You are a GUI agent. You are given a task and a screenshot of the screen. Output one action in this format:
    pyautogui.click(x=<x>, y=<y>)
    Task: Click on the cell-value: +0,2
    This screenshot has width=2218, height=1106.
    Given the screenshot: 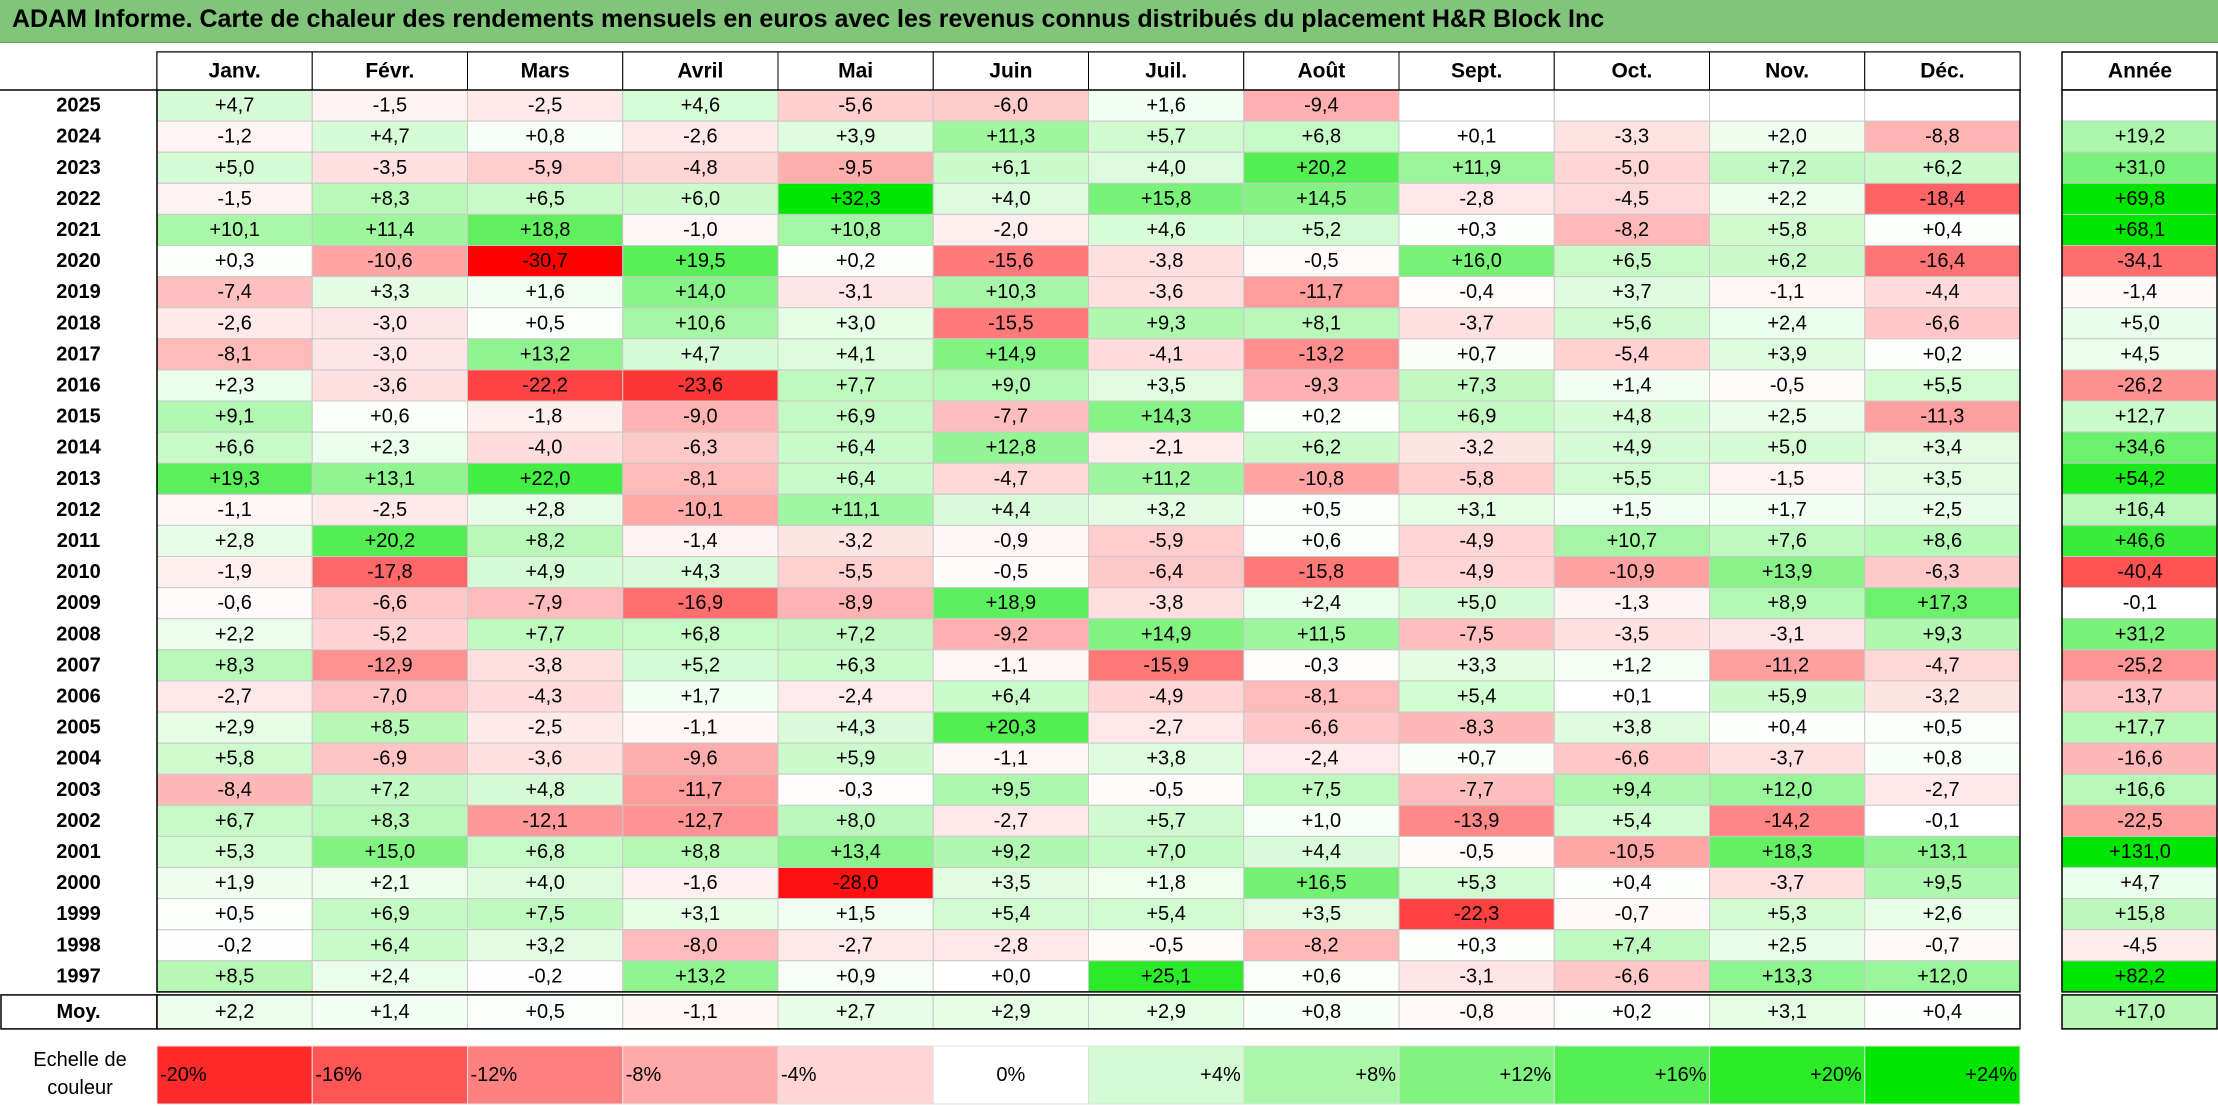 What is the action you would take?
    pyautogui.click(x=855, y=261)
    